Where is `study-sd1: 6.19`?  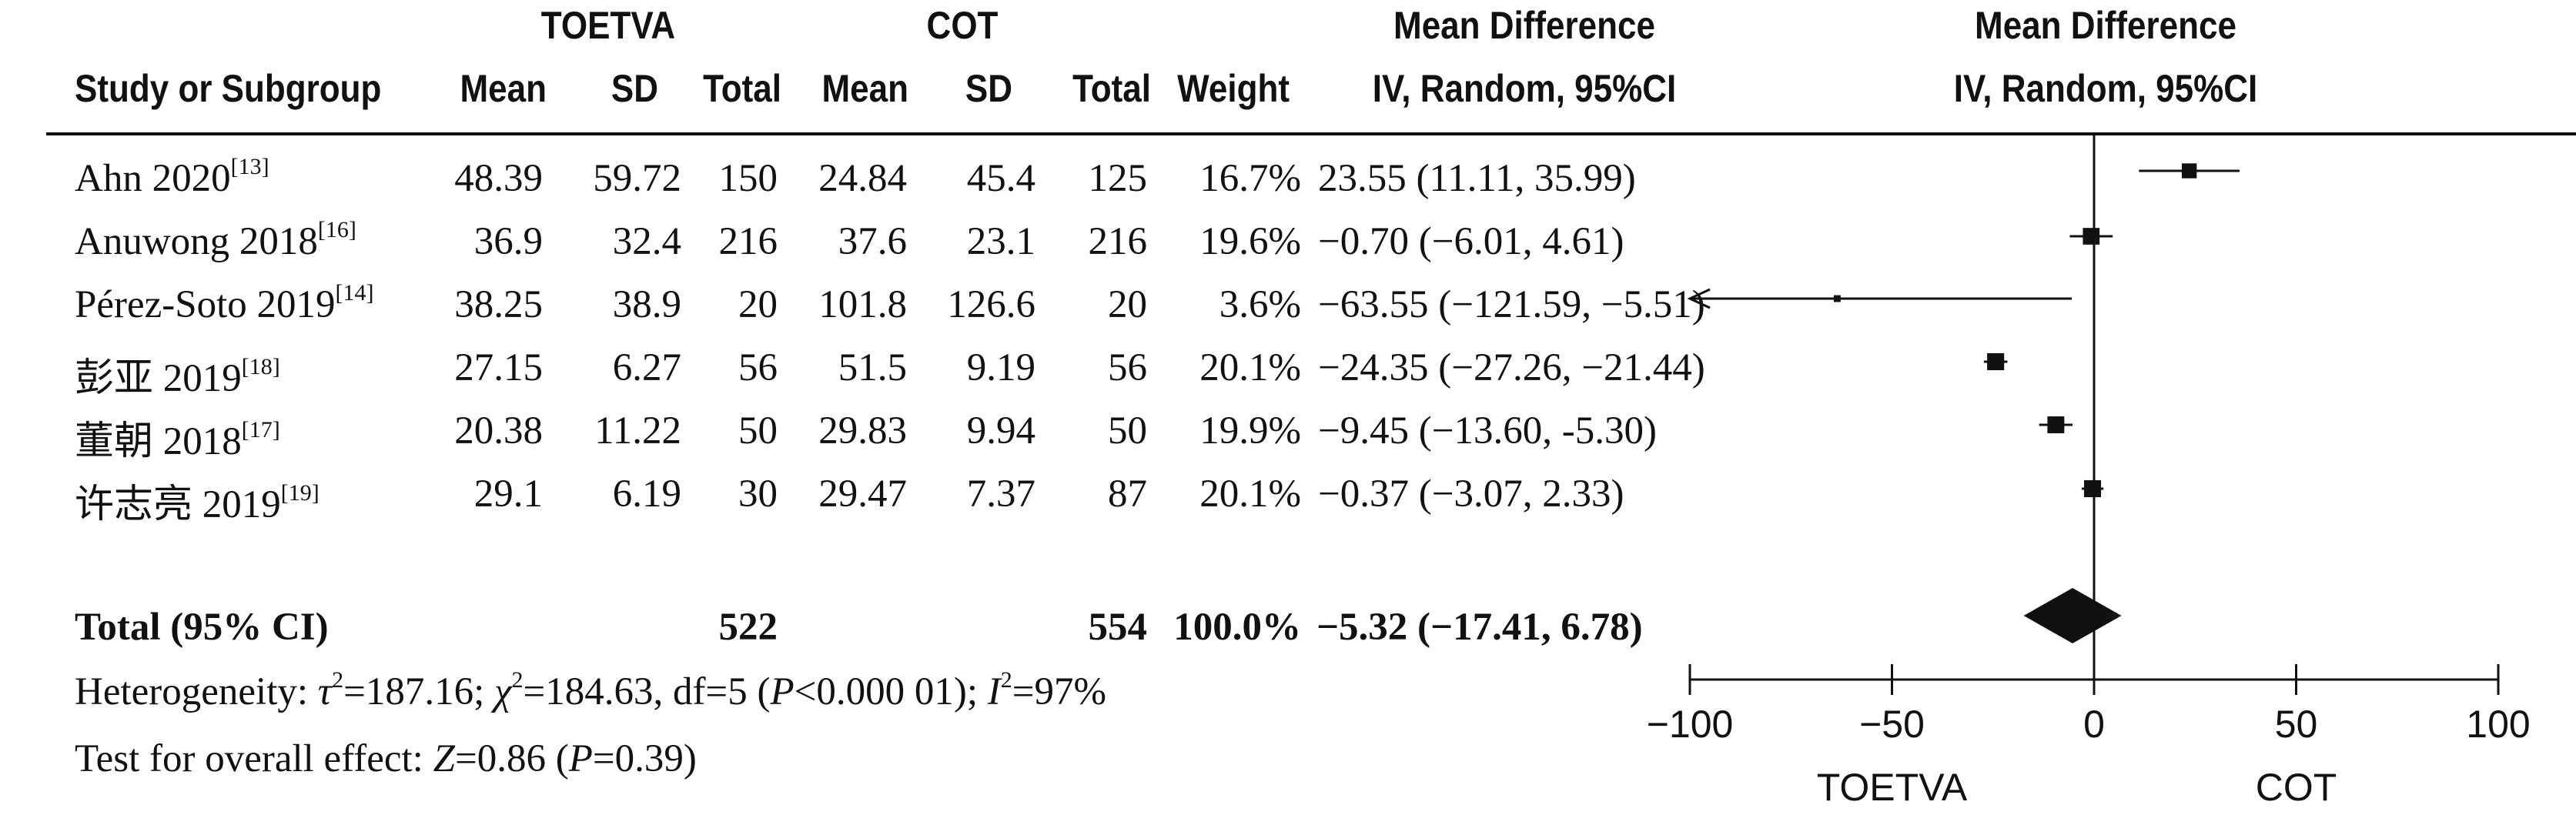
study-sd1: 6.19 is located at coordinates (647, 494).